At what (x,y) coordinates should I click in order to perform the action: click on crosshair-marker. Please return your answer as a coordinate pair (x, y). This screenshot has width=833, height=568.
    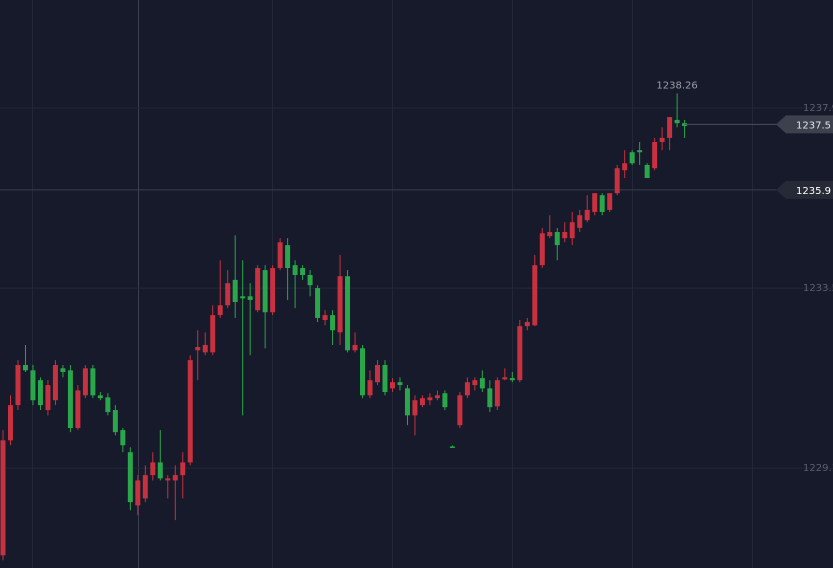
    Looking at the image, I should click on (804, 189).